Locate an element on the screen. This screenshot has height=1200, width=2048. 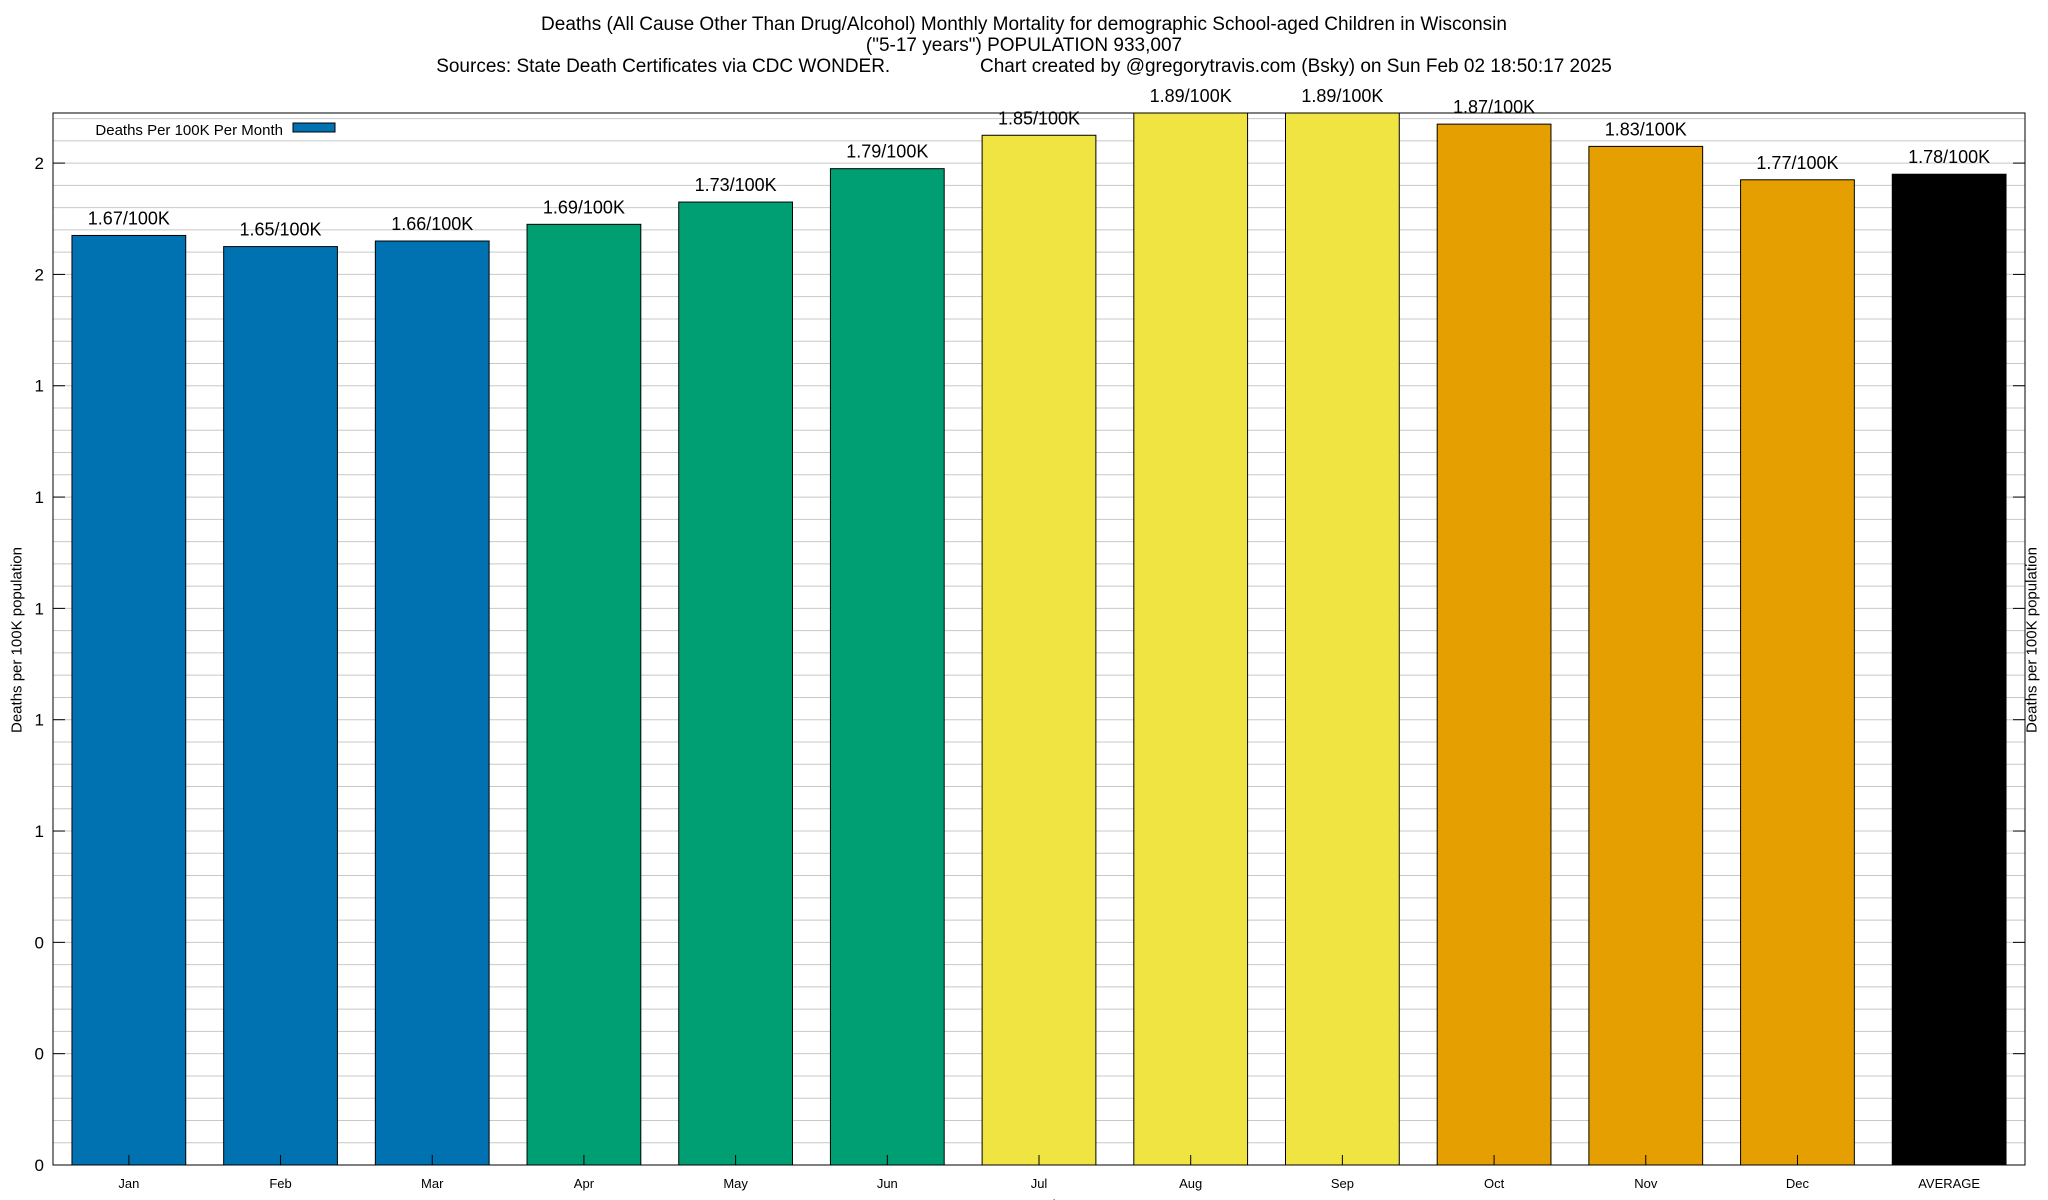
x-tick-label: Apr is located at coordinates (584, 1183).